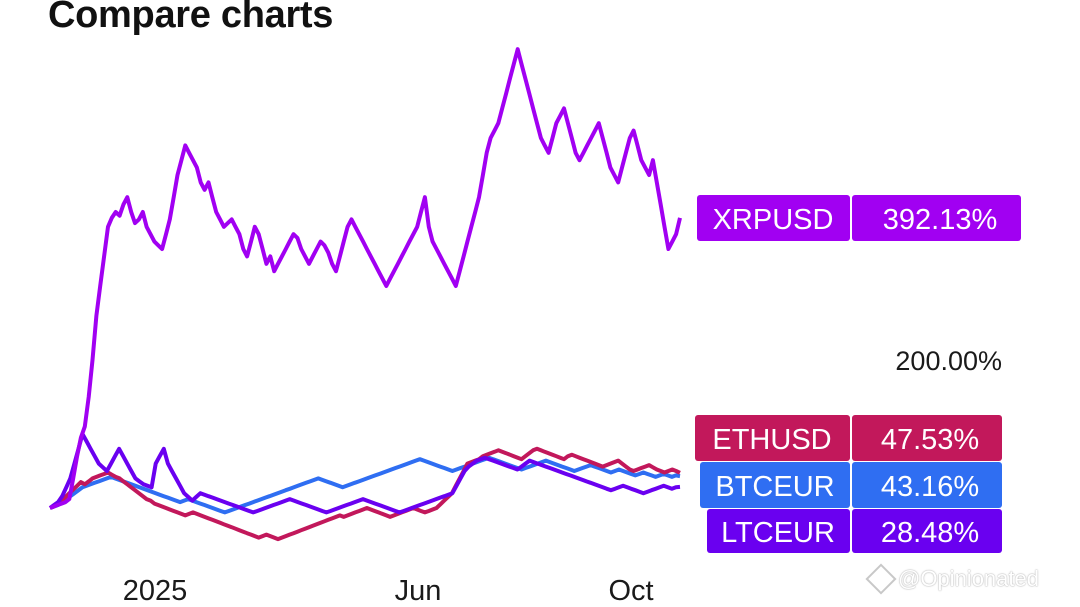 The width and height of the screenshot is (1080, 607). I want to click on label-xrpusd-value-box, so click(936, 218).